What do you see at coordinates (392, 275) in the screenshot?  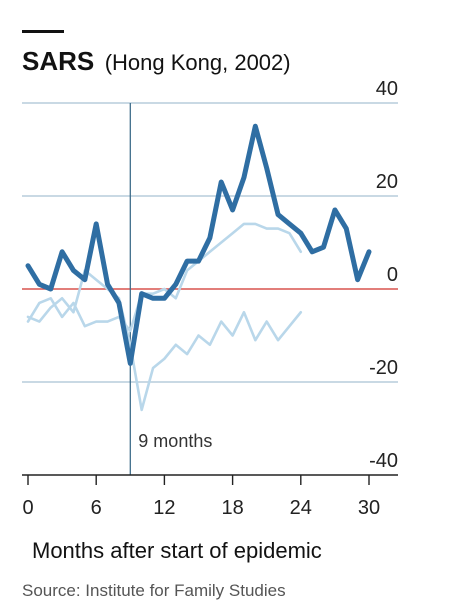 I see `y-tick-label: 0` at bounding box center [392, 275].